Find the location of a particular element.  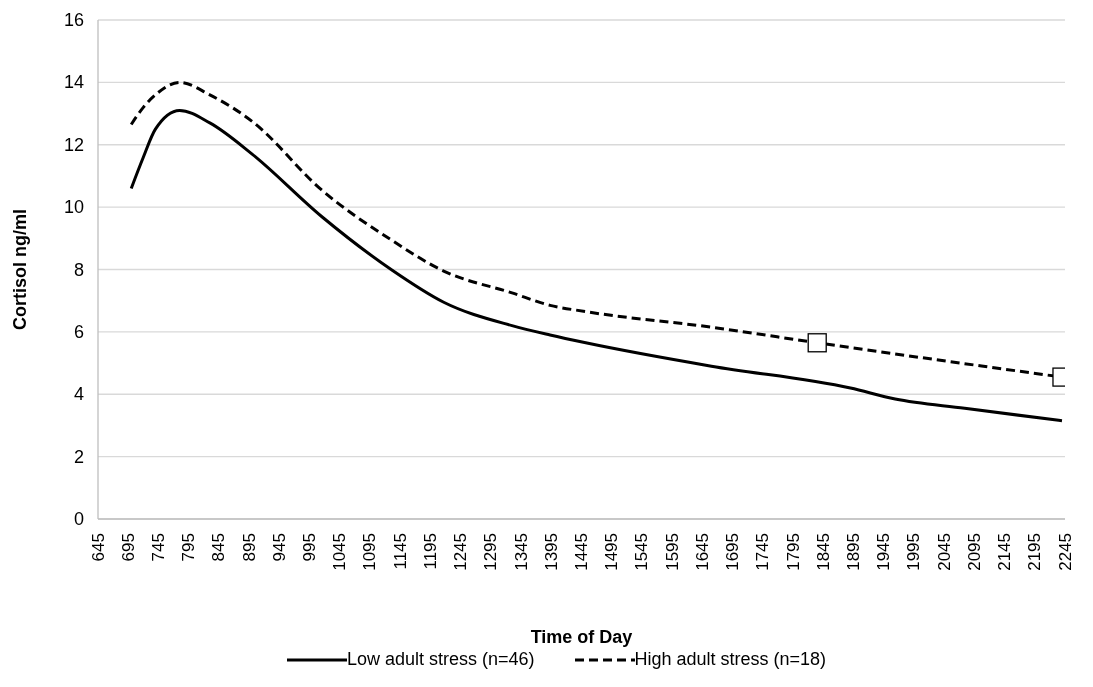

x-tick-label: 1795 is located at coordinates (793, 552).